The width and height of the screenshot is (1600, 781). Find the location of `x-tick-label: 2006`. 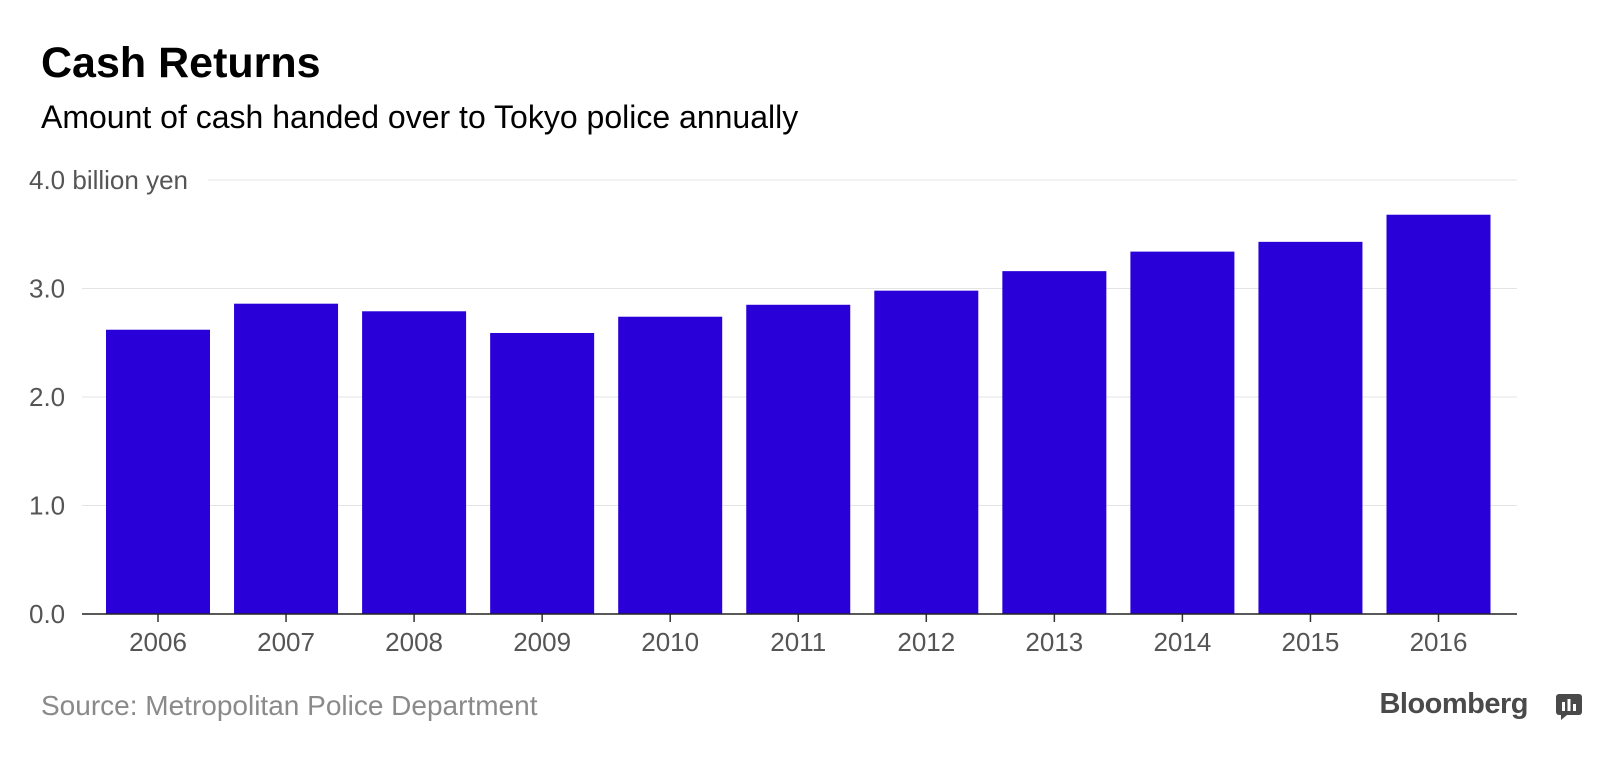

x-tick-label: 2006 is located at coordinates (158, 642).